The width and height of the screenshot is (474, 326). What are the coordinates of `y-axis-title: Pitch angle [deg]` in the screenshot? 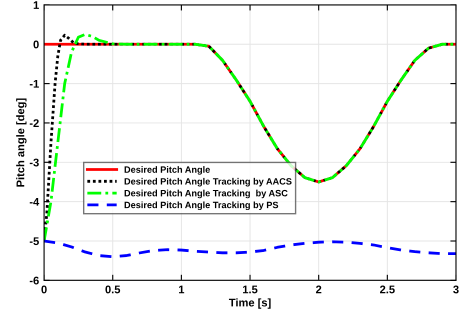 It's located at (21, 142).